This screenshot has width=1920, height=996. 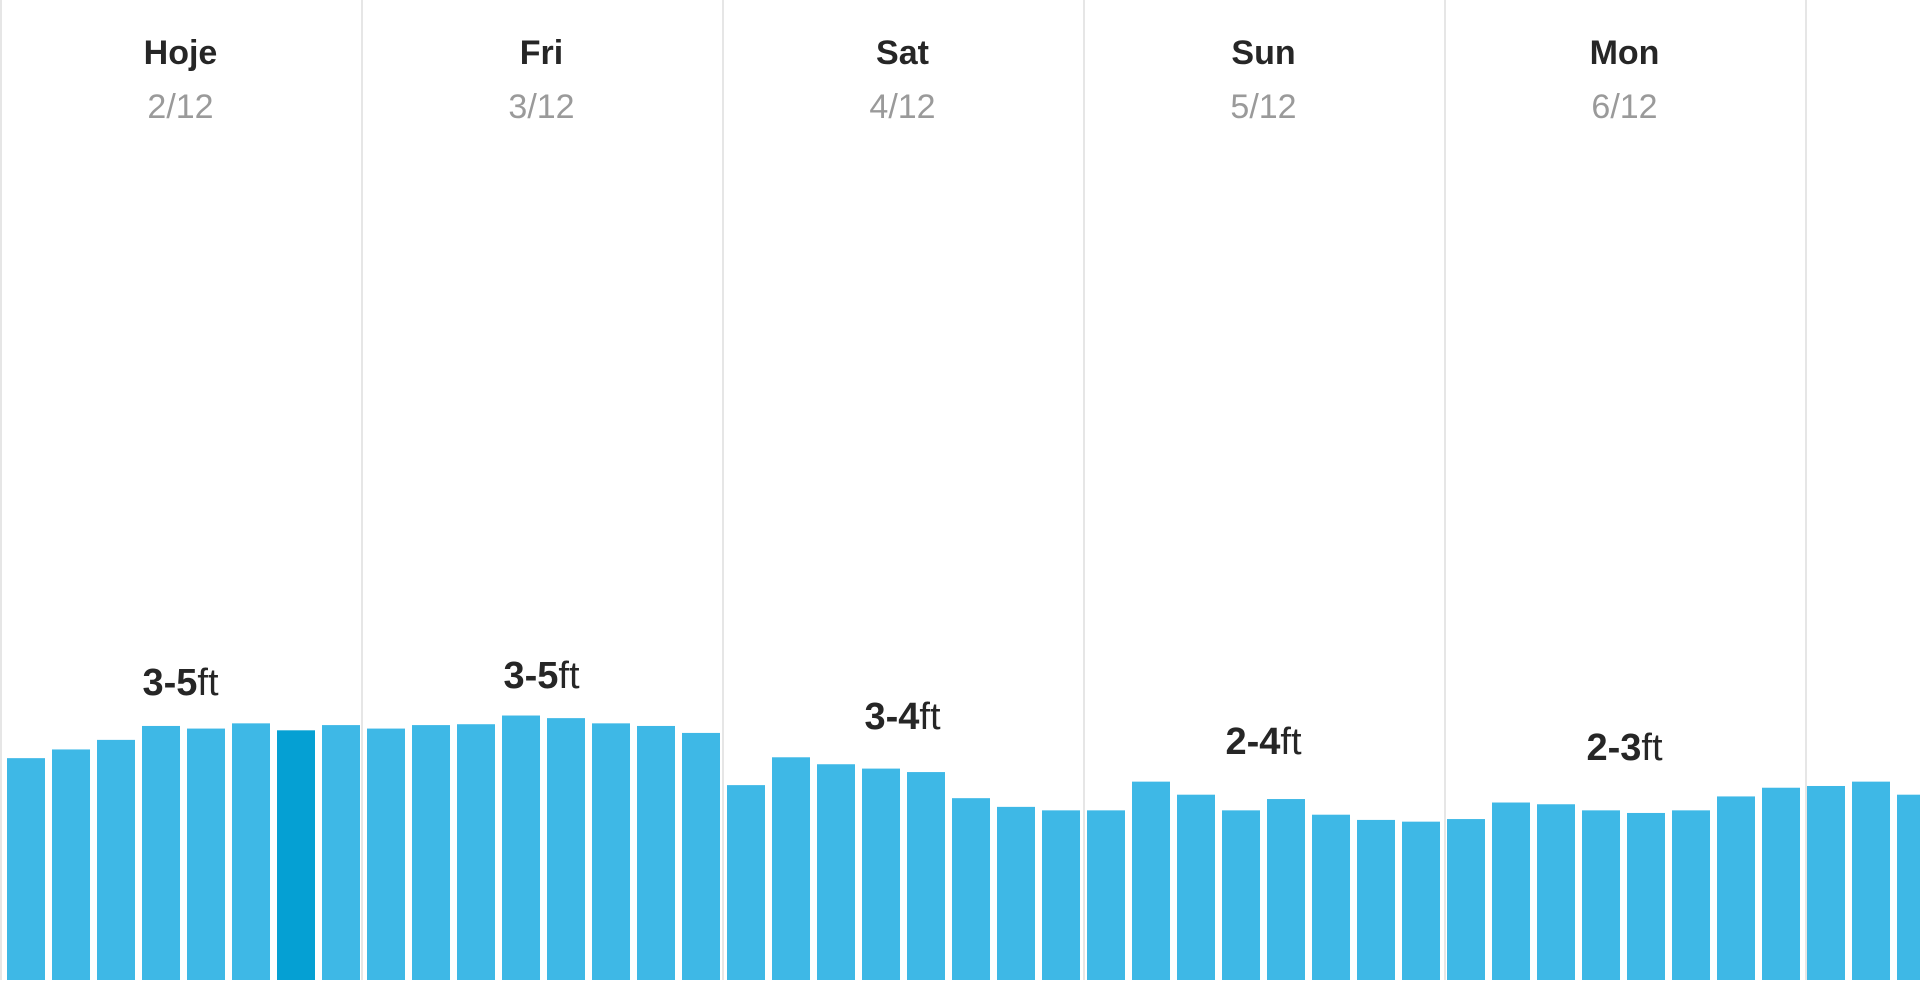 I want to click on day-header: Hoje 2/12, so click(x=180, y=63).